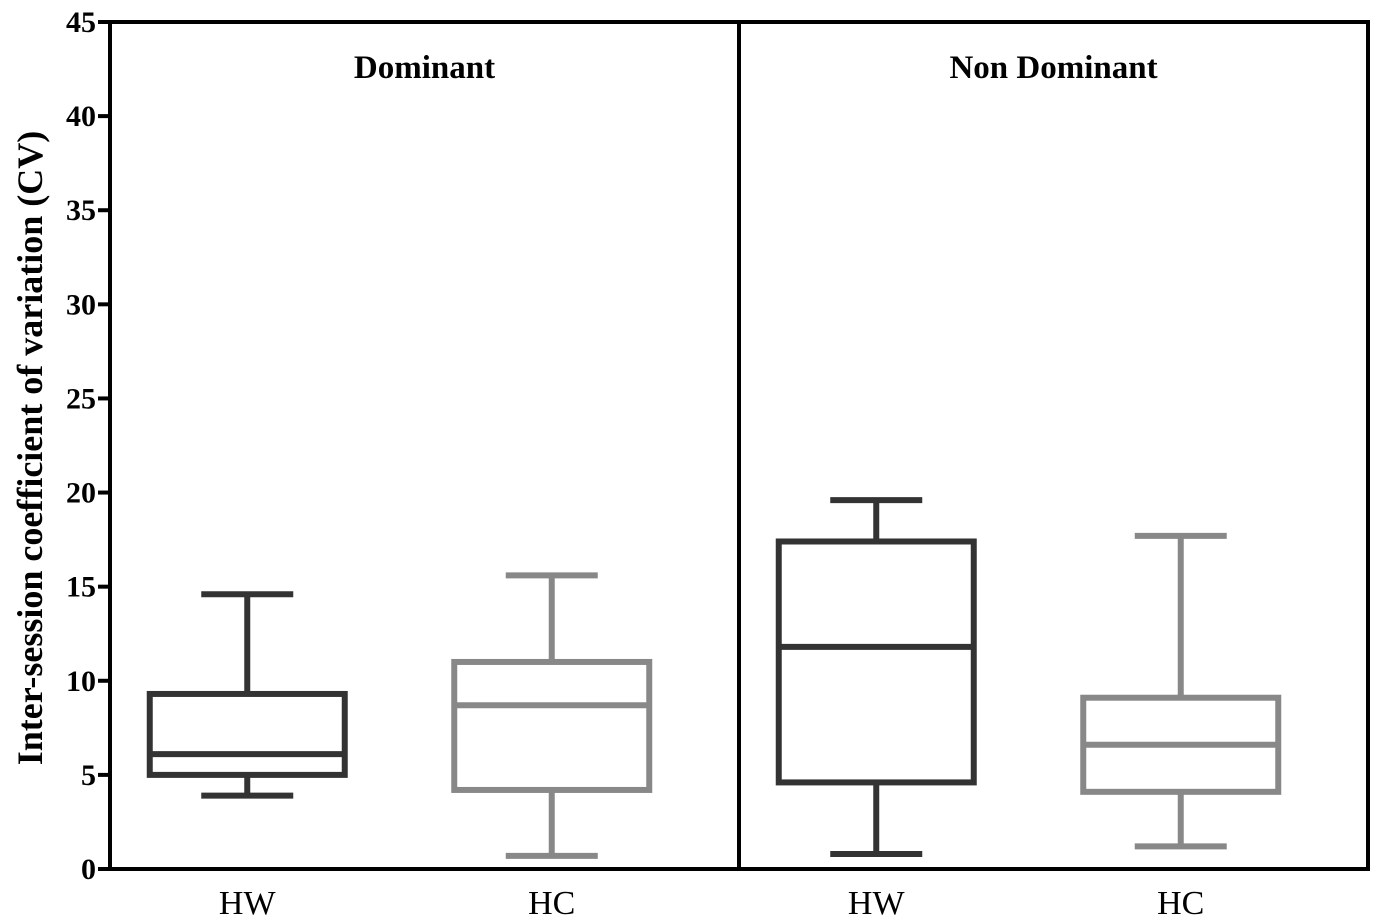  I want to click on y-tick-label-25: 25, so click(81, 398).